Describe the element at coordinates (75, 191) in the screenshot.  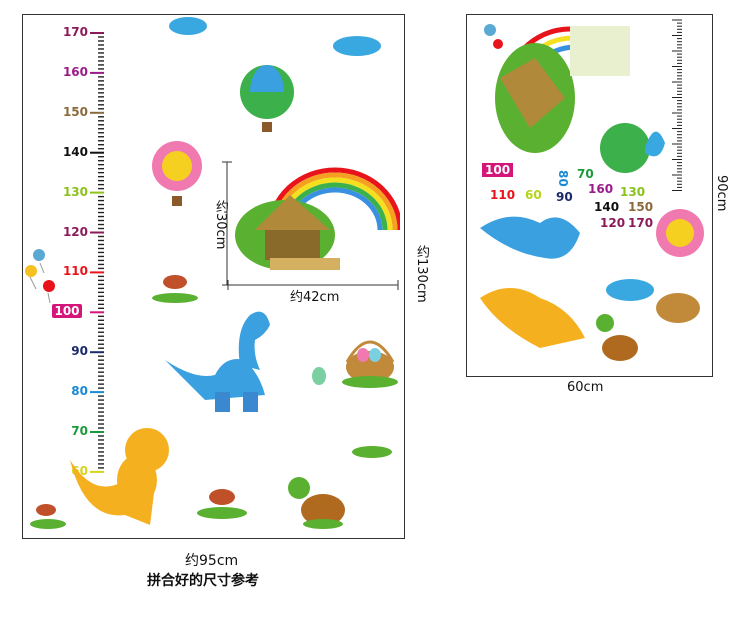
I see `ruler-label-130: 130` at that location.